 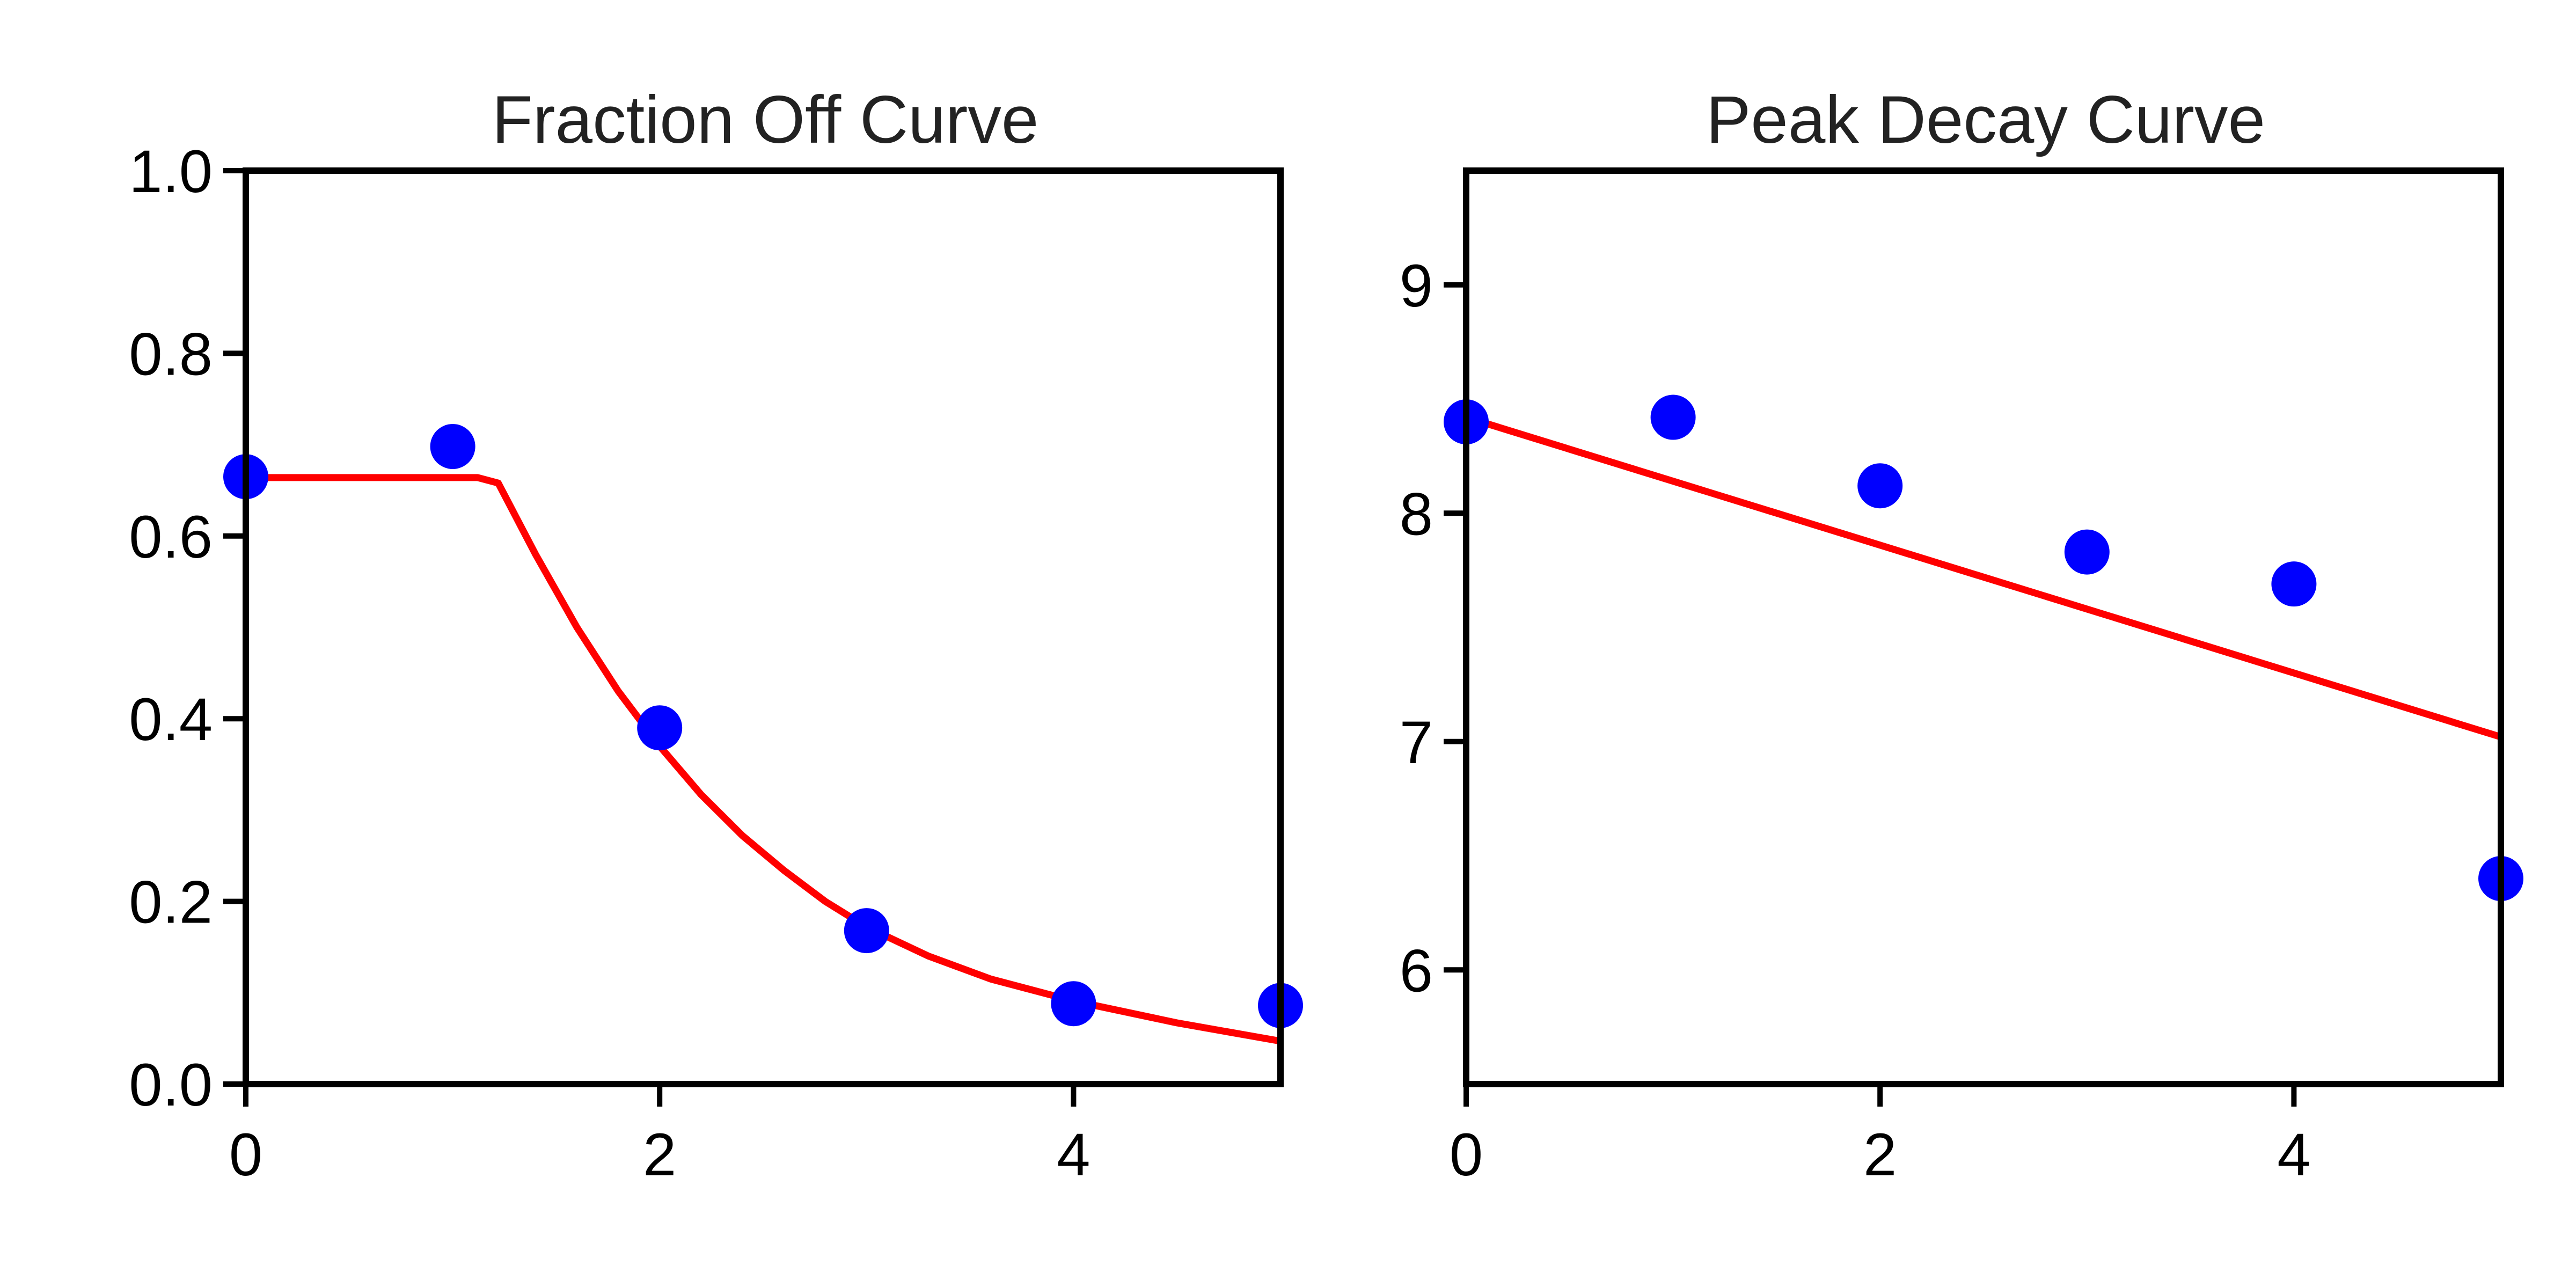 What do you see at coordinates (171, 902) in the screenshot?
I see `fraction-off-y-tick-label: 0.2` at bounding box center [171, 902].